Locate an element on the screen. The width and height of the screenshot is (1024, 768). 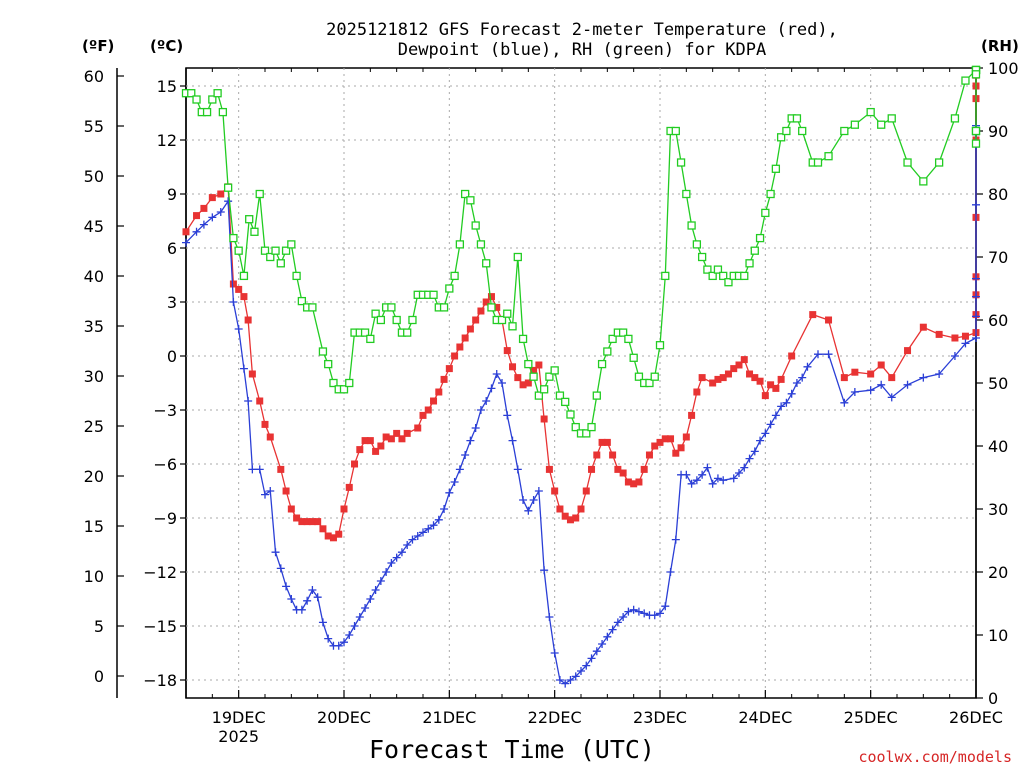
celsius-tick-label: 3 is located at coordinates (172, 302).